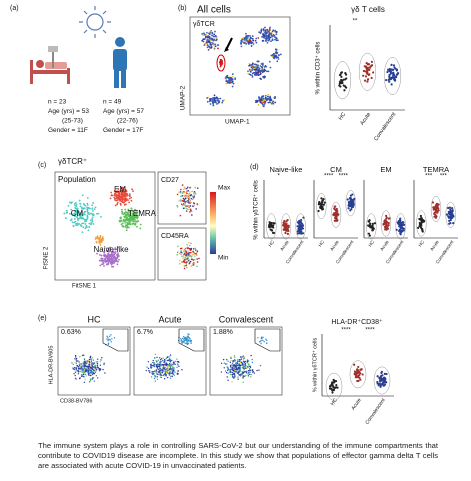 The image size is (471, 481). Describe the element at coordinates (429, 177) in the screenshot. I see `significance: ***` at that location.